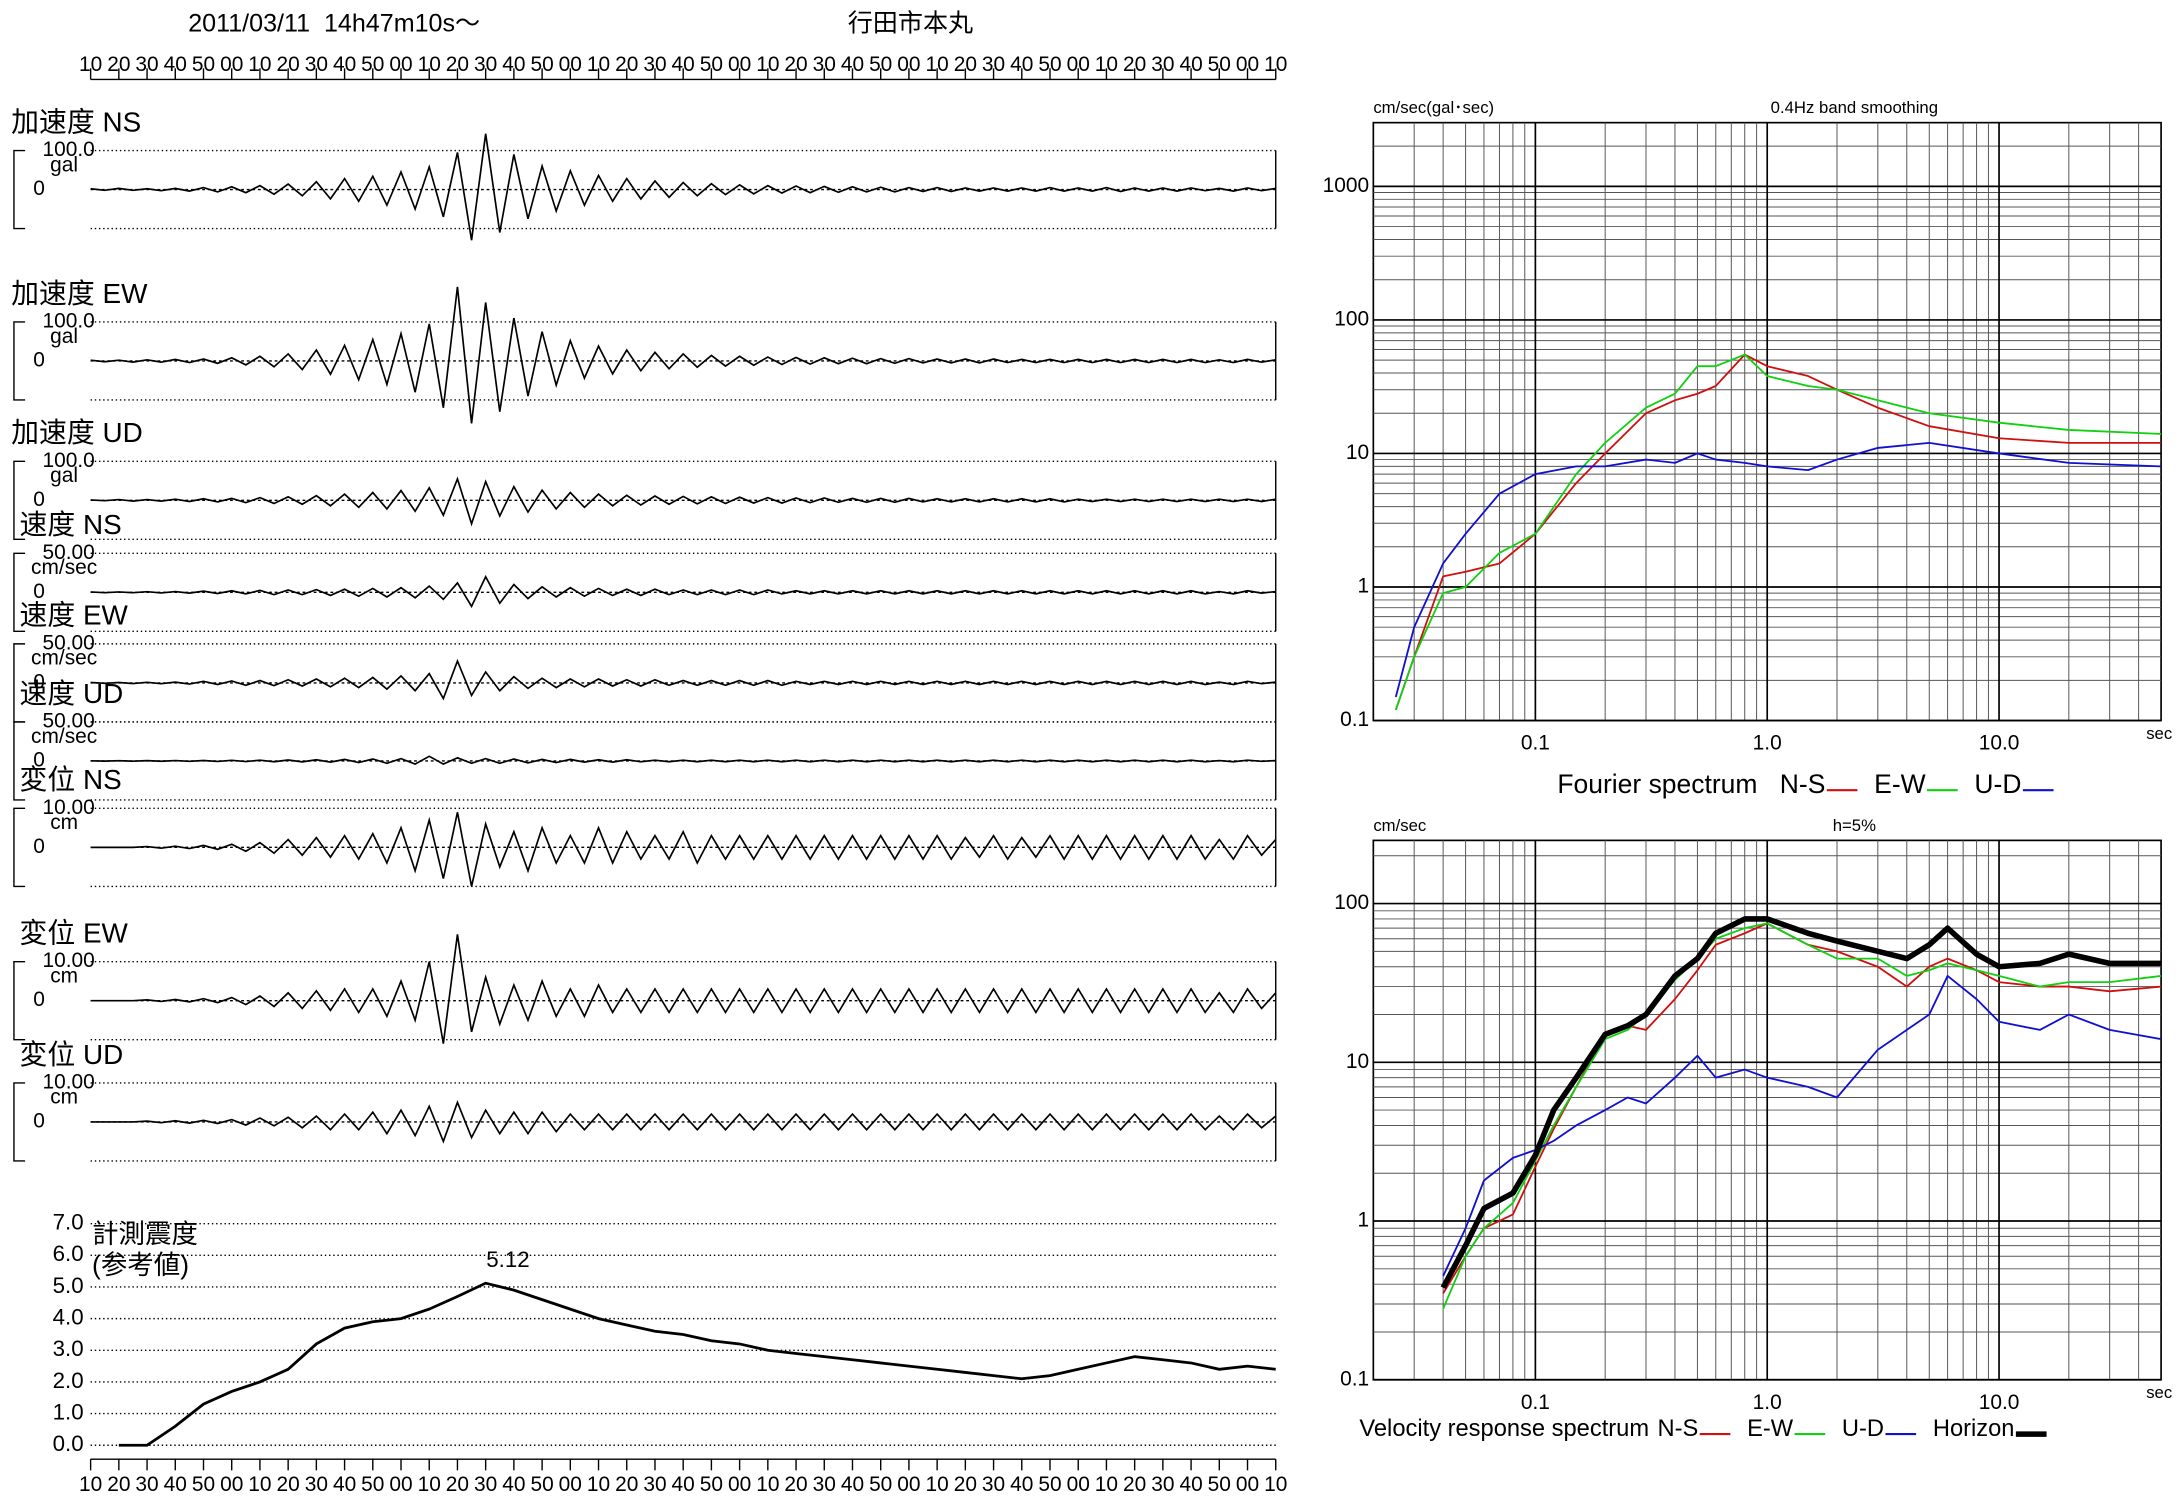 The image size is (2182, 1501). Describe the element at coordinates (2159, 733) in the screenshot. I see `x-axis-label: sec` at that location.